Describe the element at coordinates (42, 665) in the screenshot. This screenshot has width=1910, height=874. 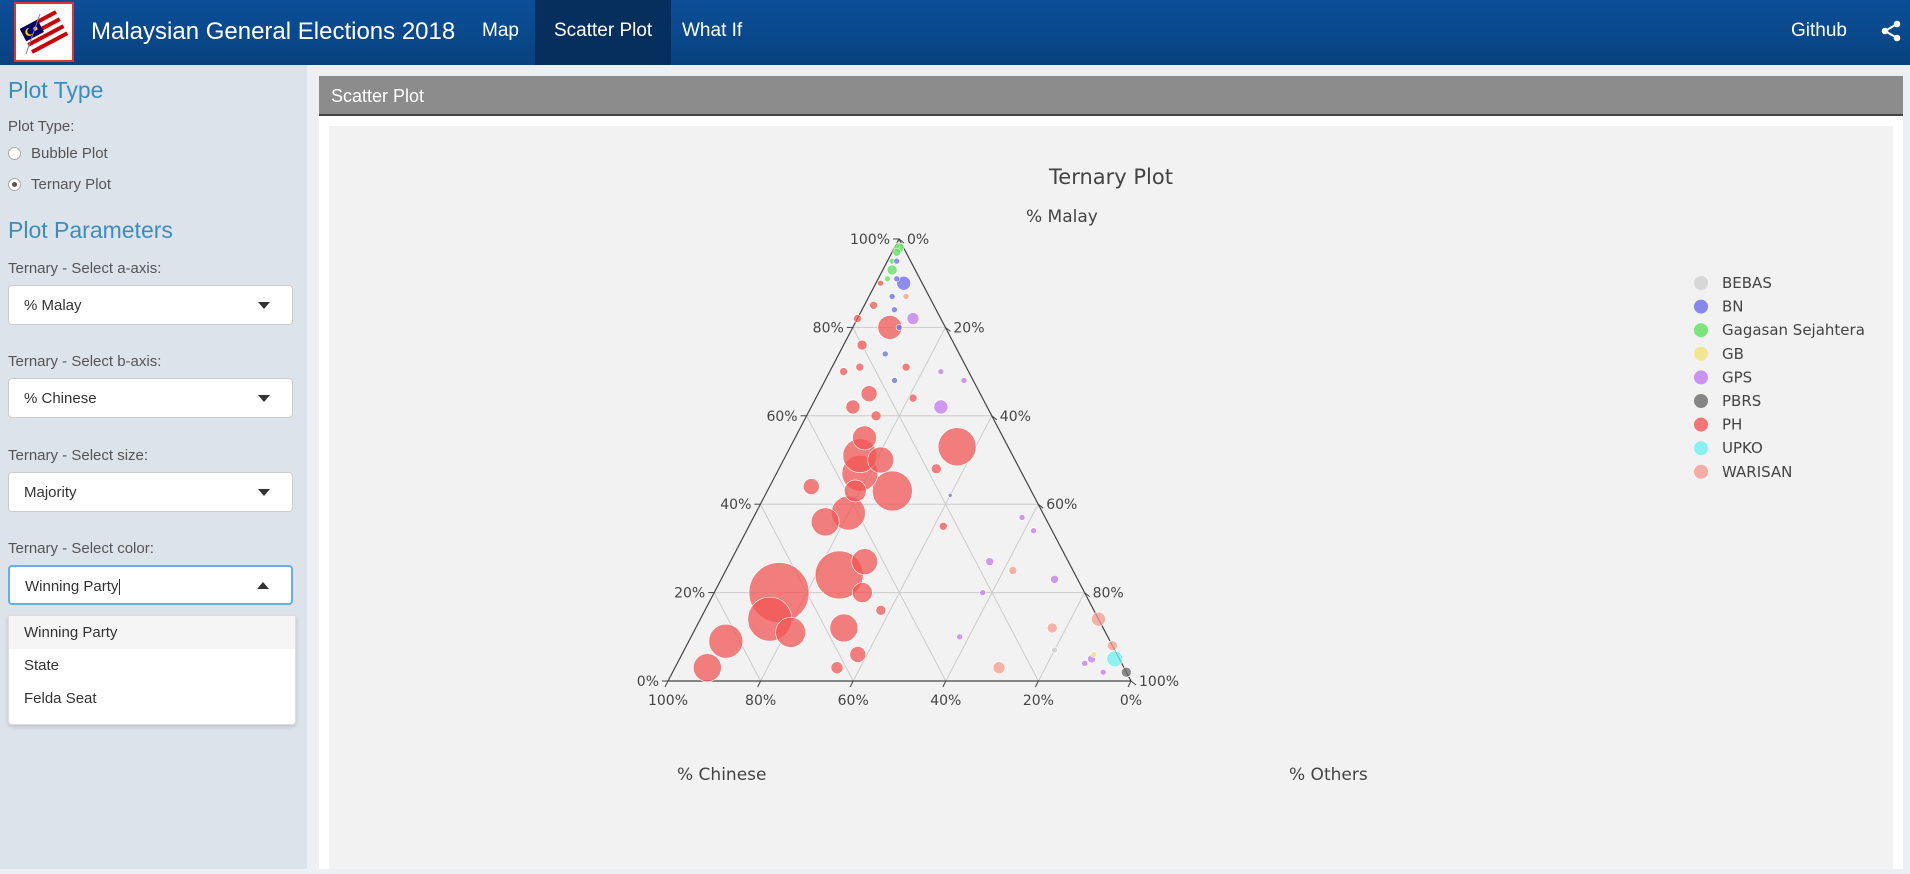
I see `dropdown-option-state: State` at that location.